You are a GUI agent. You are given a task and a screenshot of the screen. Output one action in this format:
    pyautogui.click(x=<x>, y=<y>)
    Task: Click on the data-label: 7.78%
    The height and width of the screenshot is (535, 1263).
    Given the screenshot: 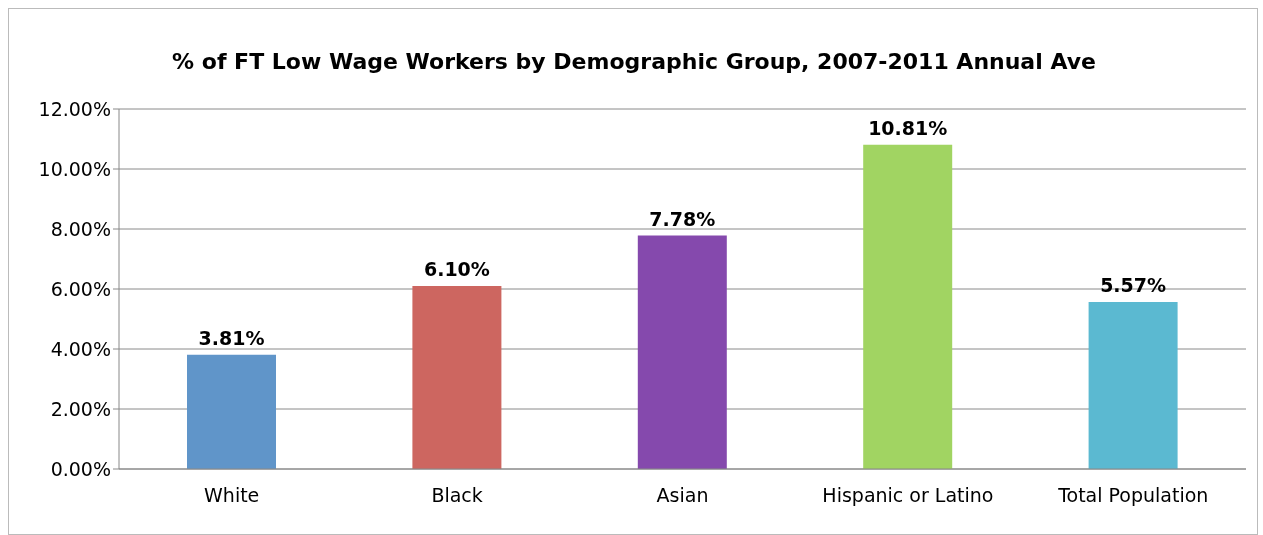 What is the action you would take?
    pyautogui.click(x=682, y=218)
    